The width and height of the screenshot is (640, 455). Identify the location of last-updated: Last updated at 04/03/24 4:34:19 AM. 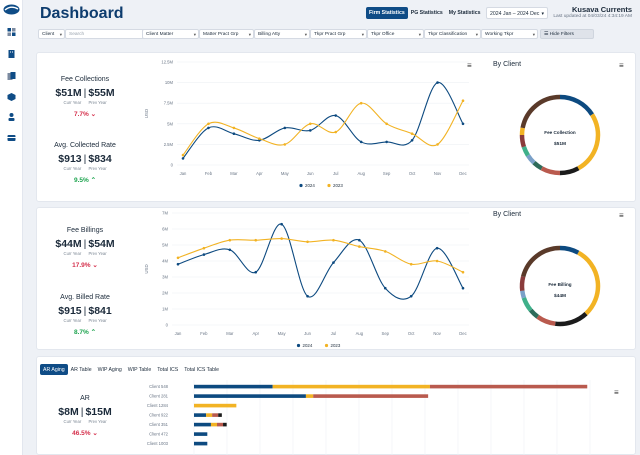
(592, 16).